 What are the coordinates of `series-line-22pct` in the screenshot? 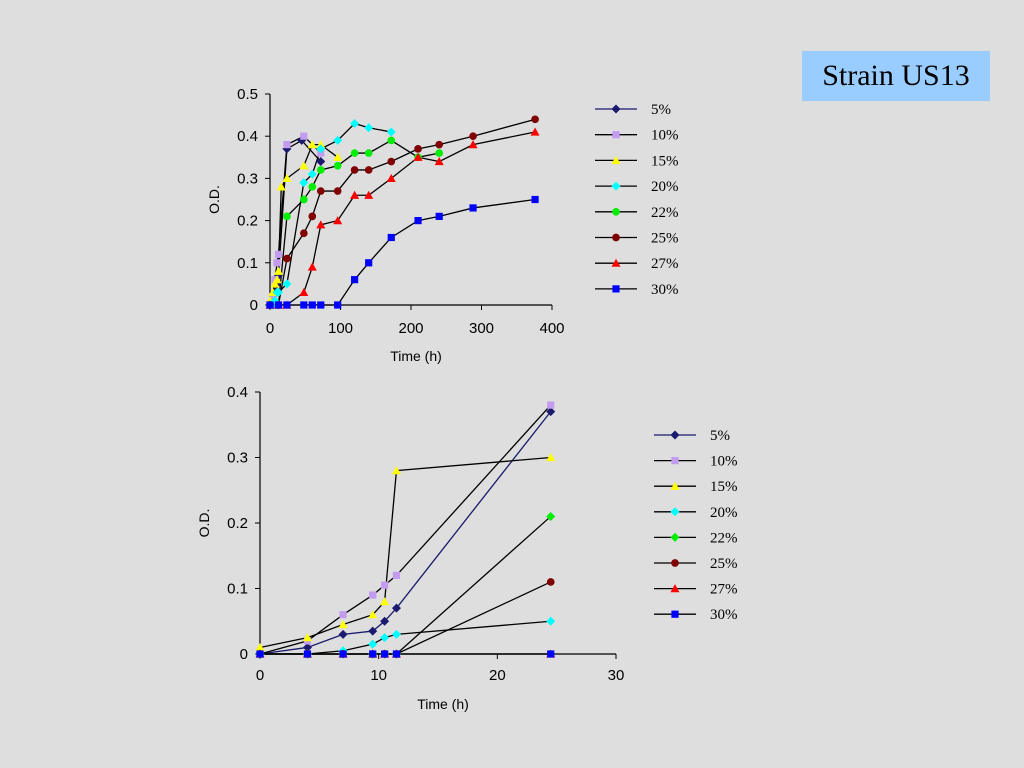 It's located at (355, 222).